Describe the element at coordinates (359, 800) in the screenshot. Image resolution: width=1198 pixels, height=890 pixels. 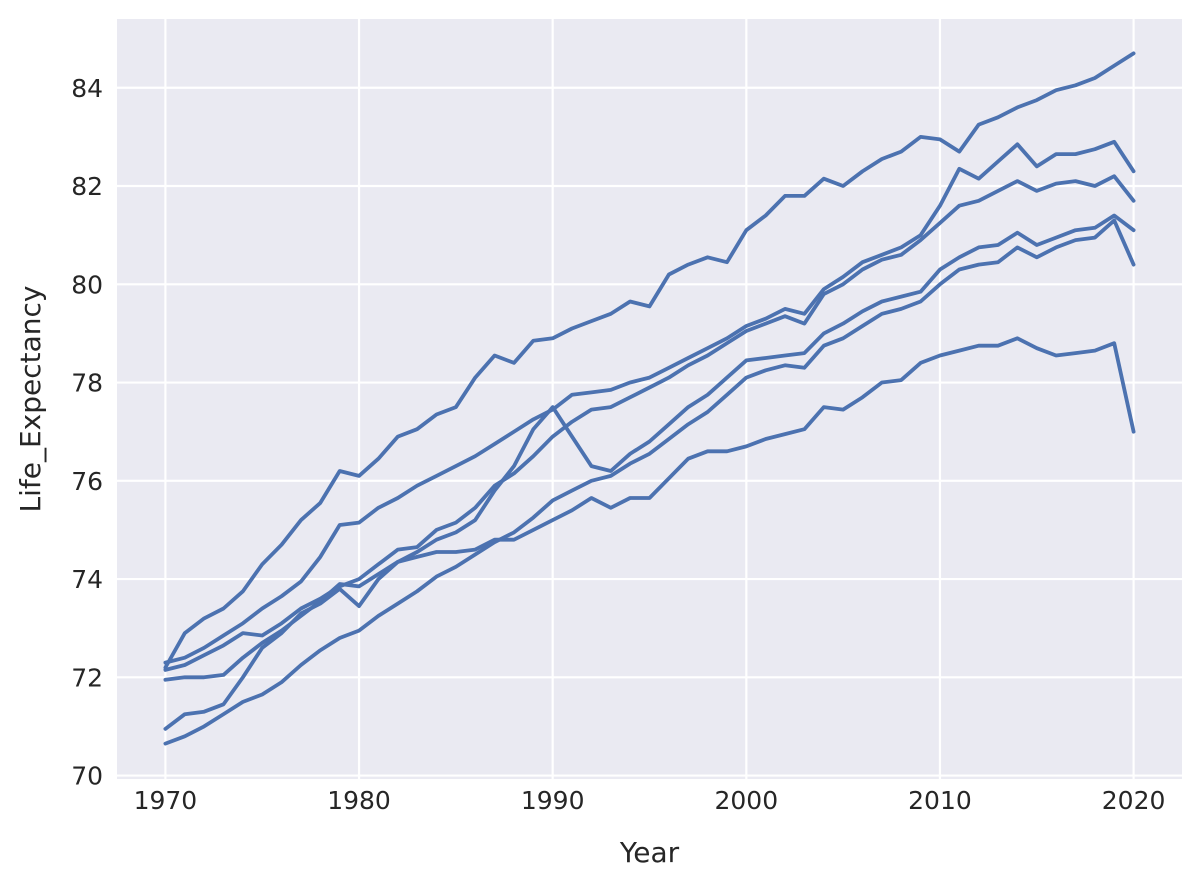
I see `x-tick-label: 1980` at that location.